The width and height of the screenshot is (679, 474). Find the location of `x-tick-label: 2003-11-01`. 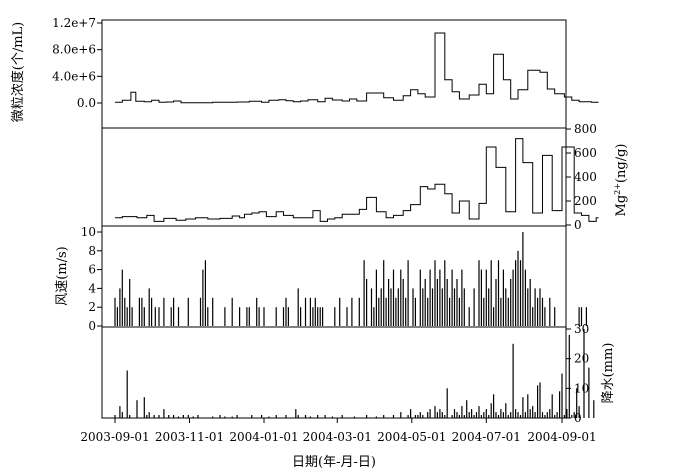

x-tick-label: 2003-11-01 is located at coordinates (189, 437).